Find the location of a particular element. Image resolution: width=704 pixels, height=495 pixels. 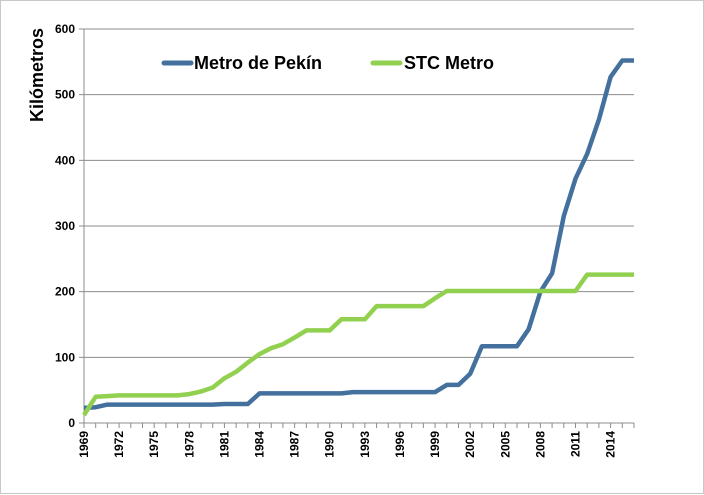

y-tick-label: 0 is located at coordinates (71, 423).